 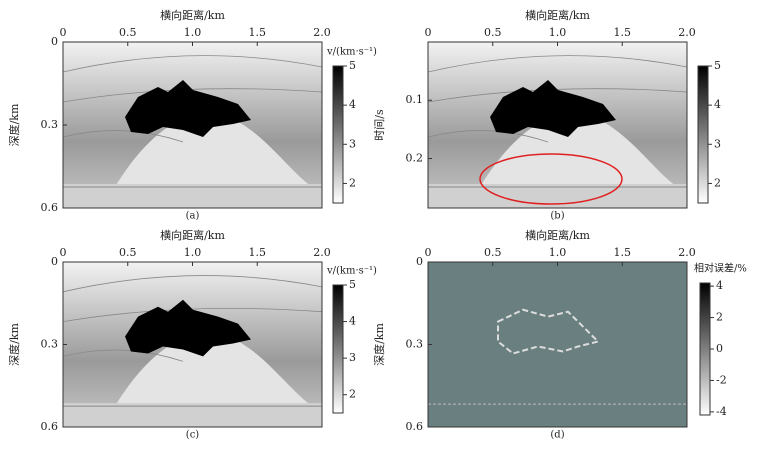 I want to click on highlight-ellipse, so click(x=551, y=179).